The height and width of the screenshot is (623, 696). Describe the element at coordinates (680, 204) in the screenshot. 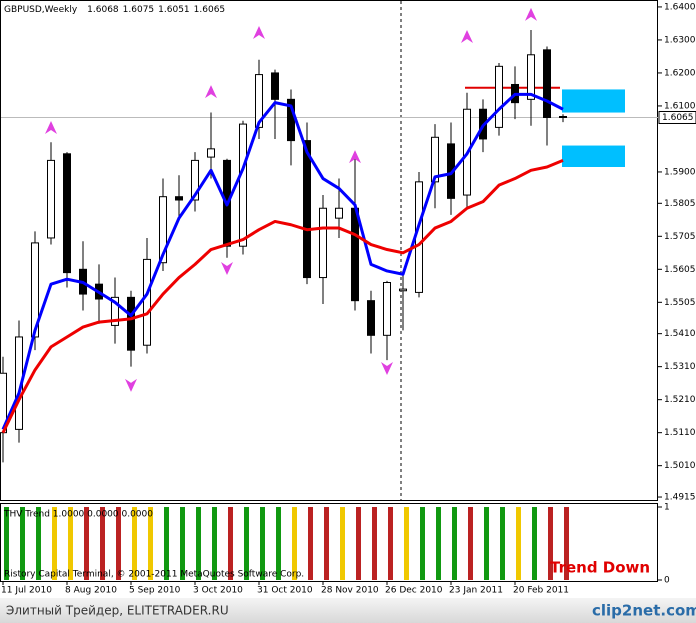

I see `y-tick-label: 1.5805` at that location.